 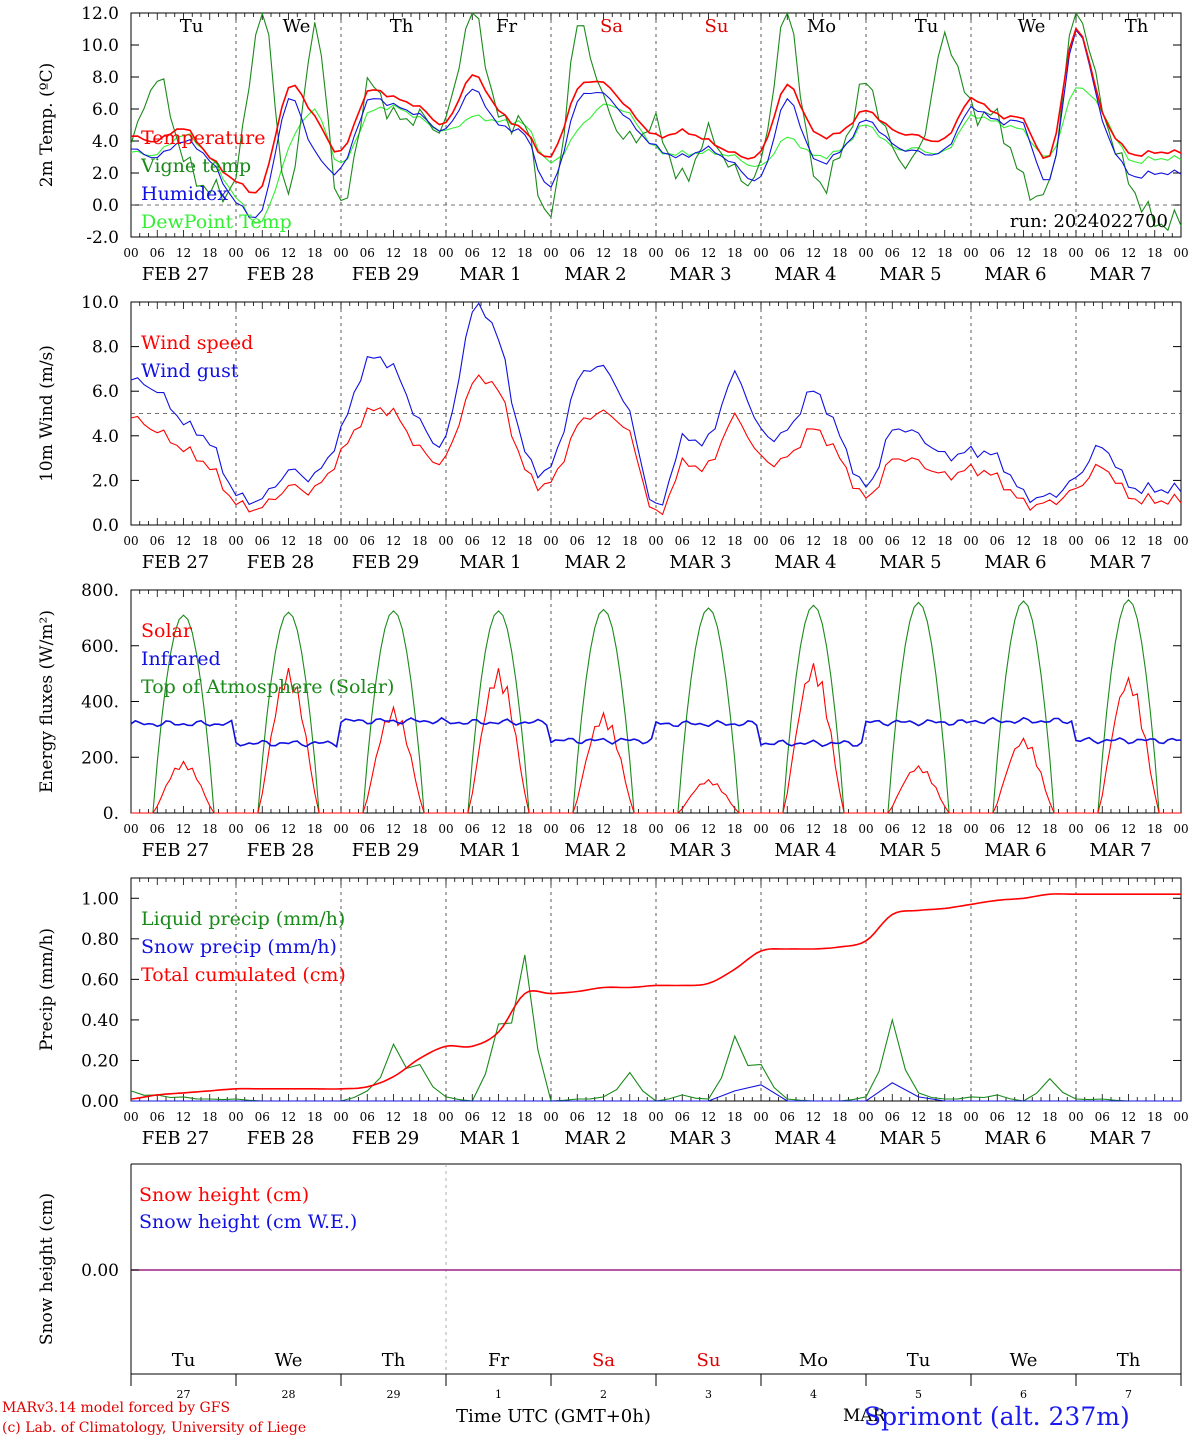 I want to click on station-label: Sprimont (alt. 237m), so click(x=997, y=1416).